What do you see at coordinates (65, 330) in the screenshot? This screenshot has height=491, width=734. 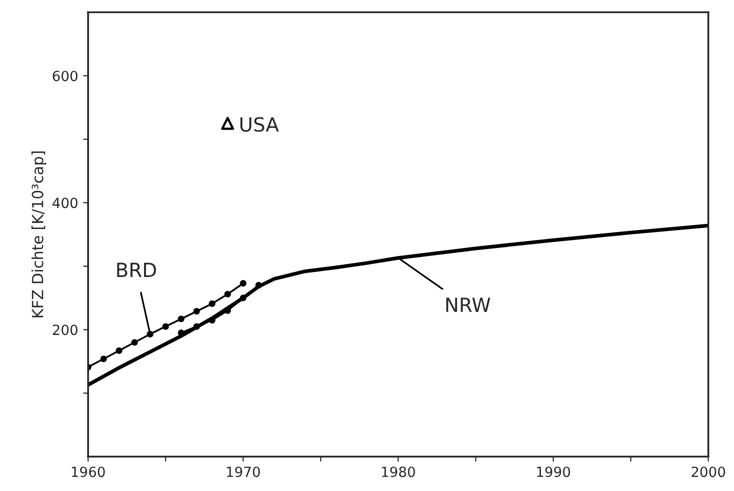 I see `y-tick-label: 200` at bounding box center [65, 330].